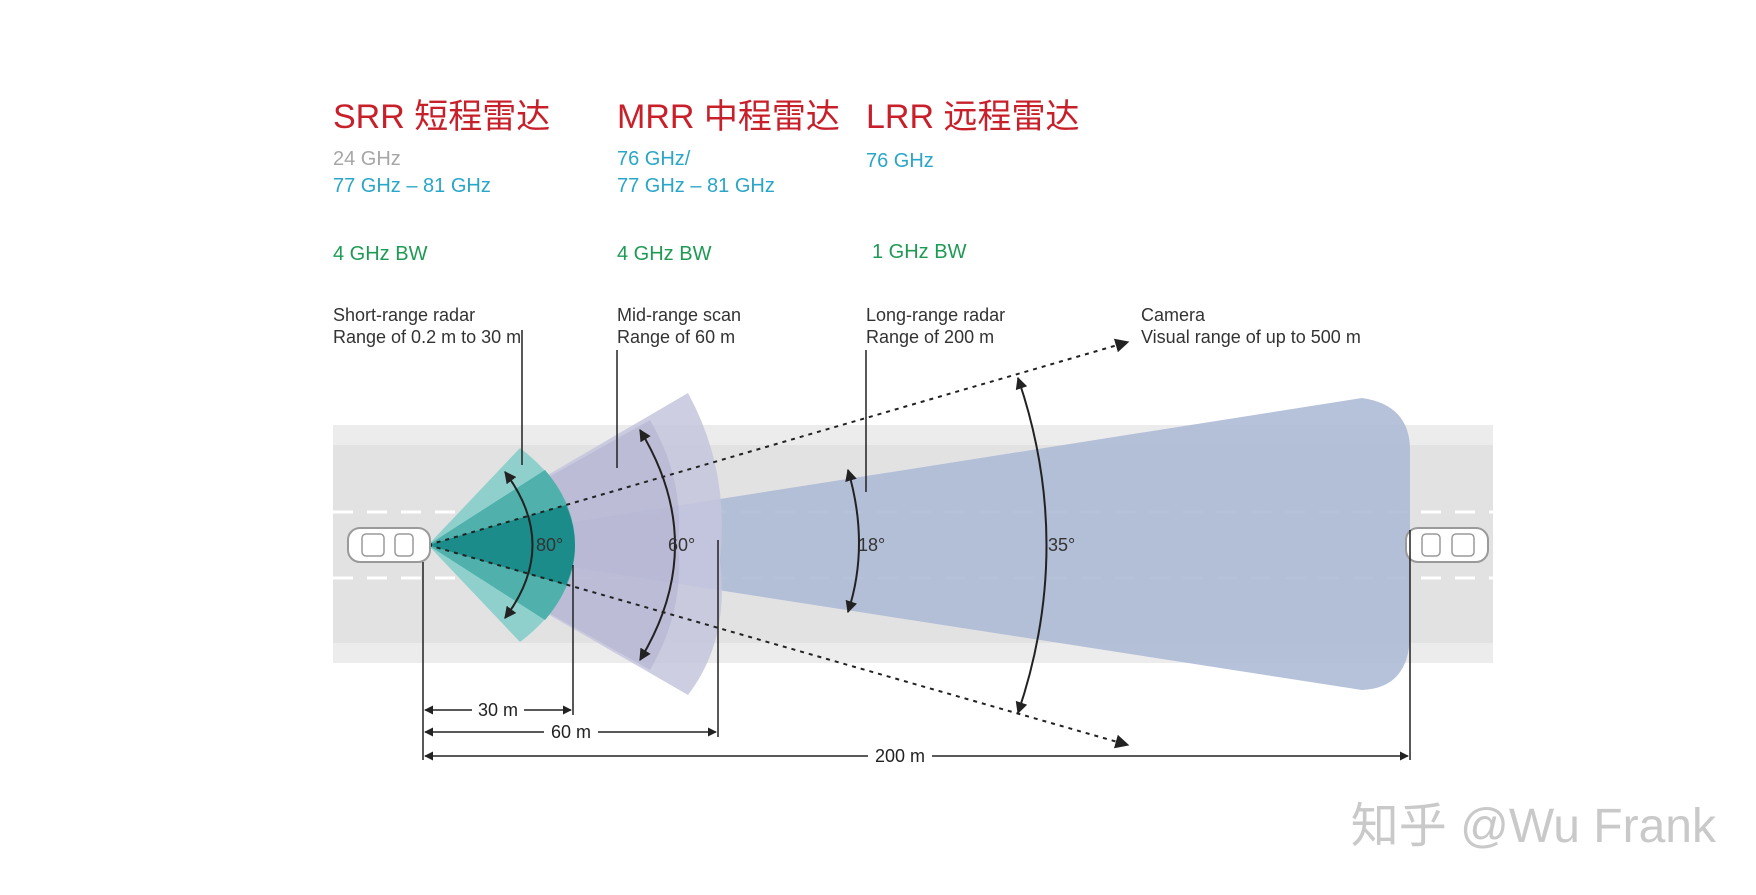 The image size is (1756, 895). What do you see at coordinates (657, 545) in the screenshot?
I see `mrr-angle-arc` at bounding box center [657, 545].